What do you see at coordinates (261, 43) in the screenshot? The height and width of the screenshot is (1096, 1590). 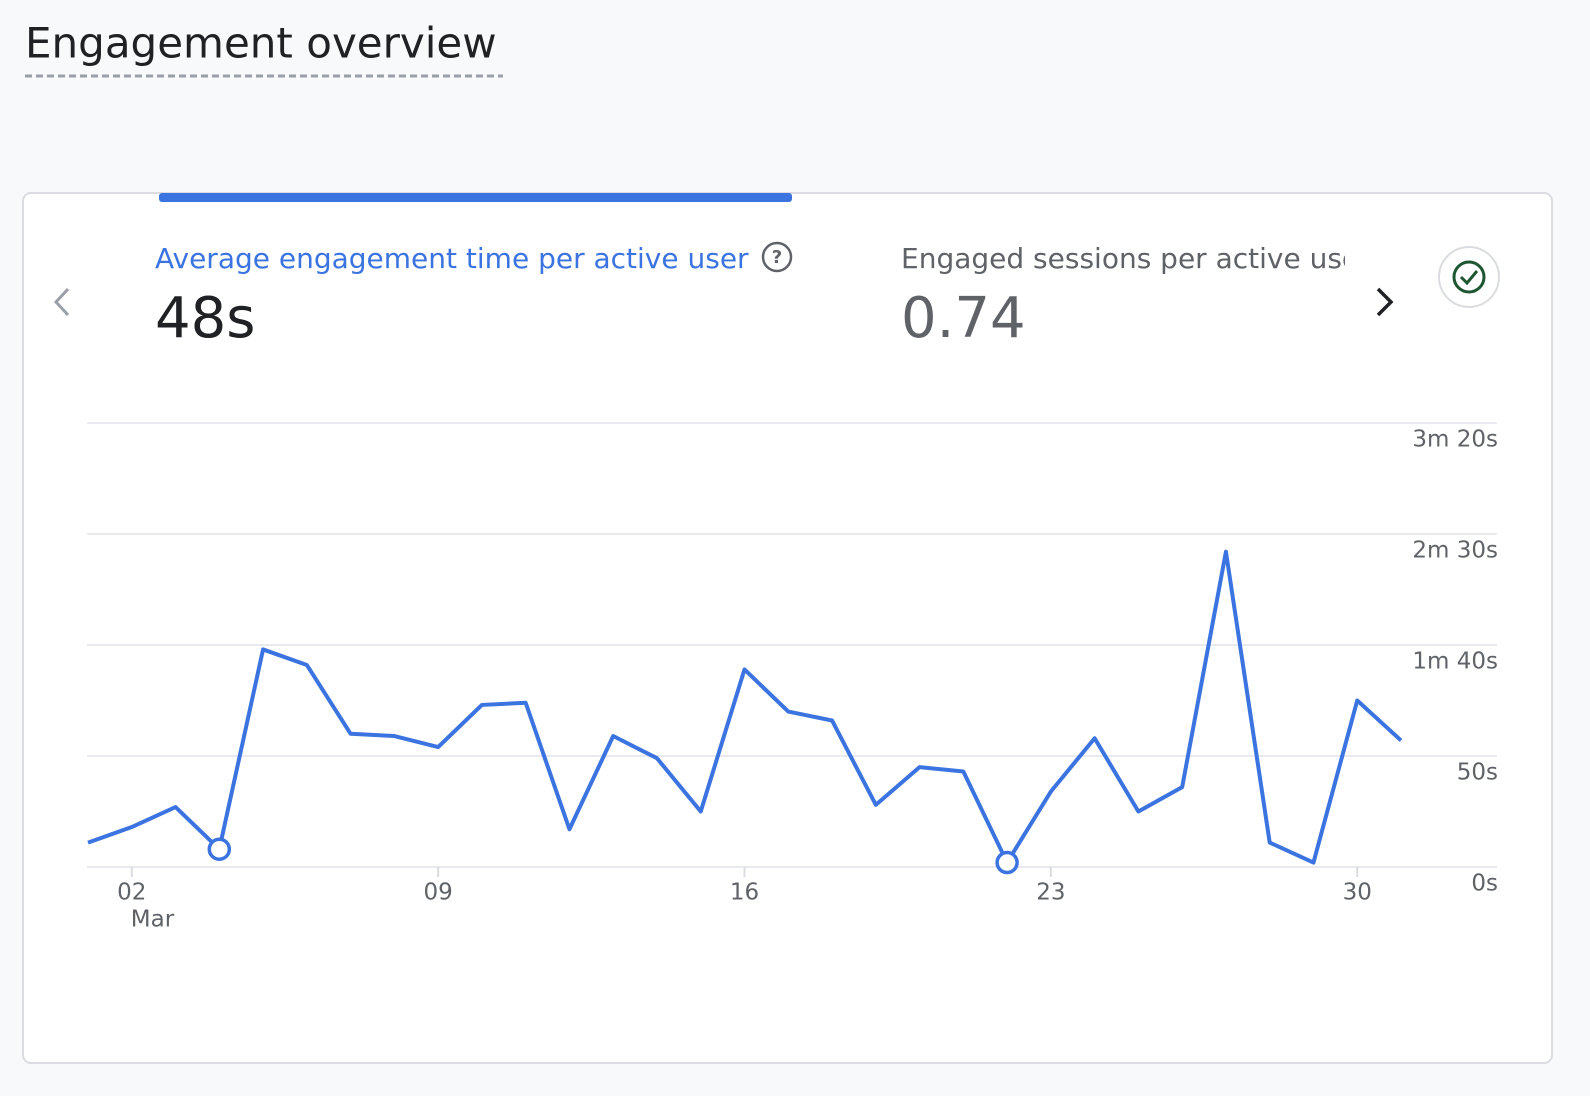 I see `page-title: Engagement overview` at bounding box center [261, 43].